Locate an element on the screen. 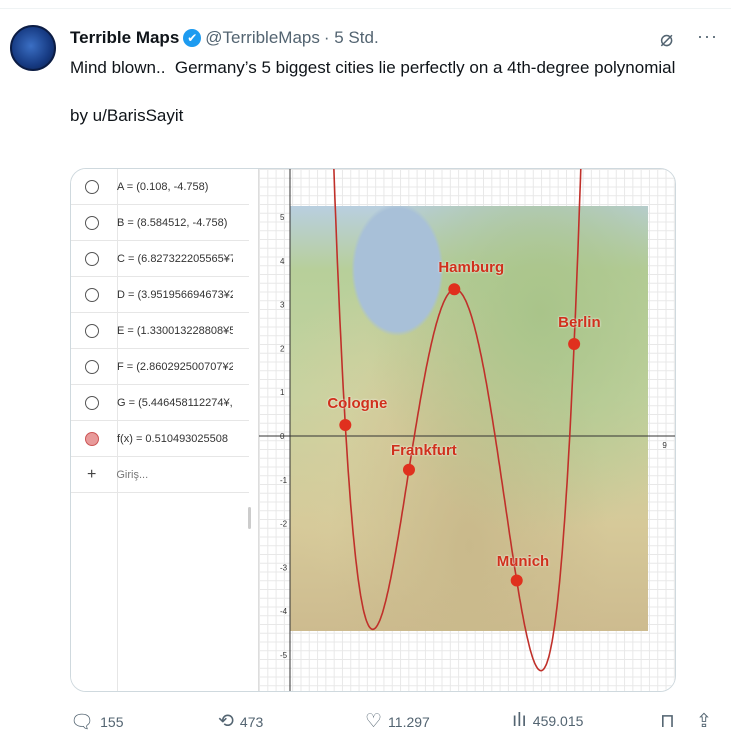  algebra-expression: E = (1.330013228808¥5, 0 is located at coordinates (175, 330).